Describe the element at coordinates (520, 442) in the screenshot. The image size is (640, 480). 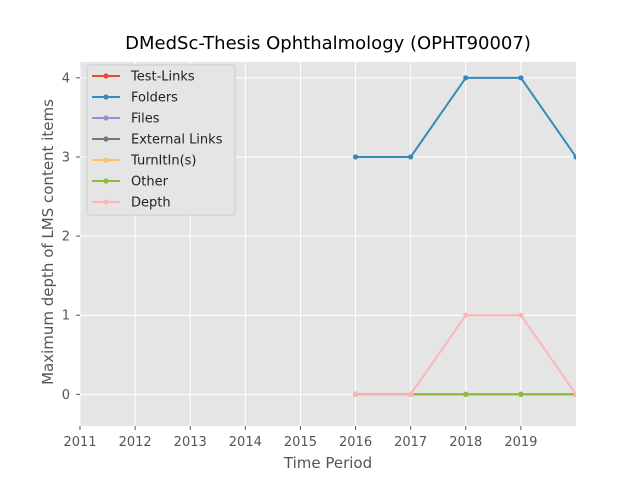
I see `x-tick-label: 2019` at that location.